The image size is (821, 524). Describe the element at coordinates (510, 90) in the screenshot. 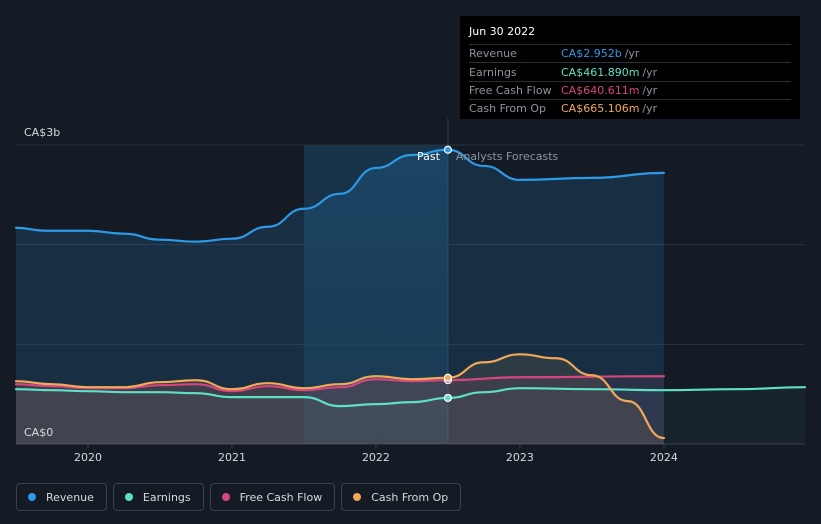

I see `tooltip-label: Free Cash Flow` at that location.